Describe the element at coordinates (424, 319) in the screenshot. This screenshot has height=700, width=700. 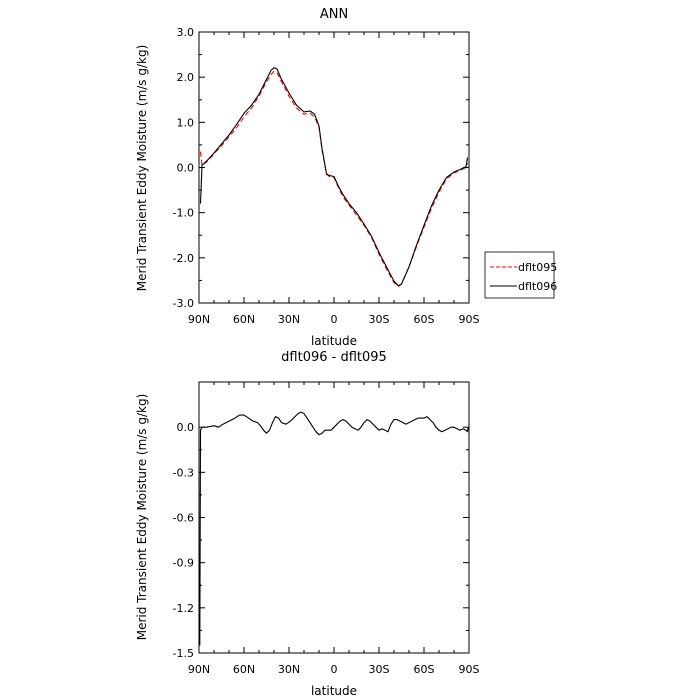
I see `top-x-tick-label: 60S` at that location.